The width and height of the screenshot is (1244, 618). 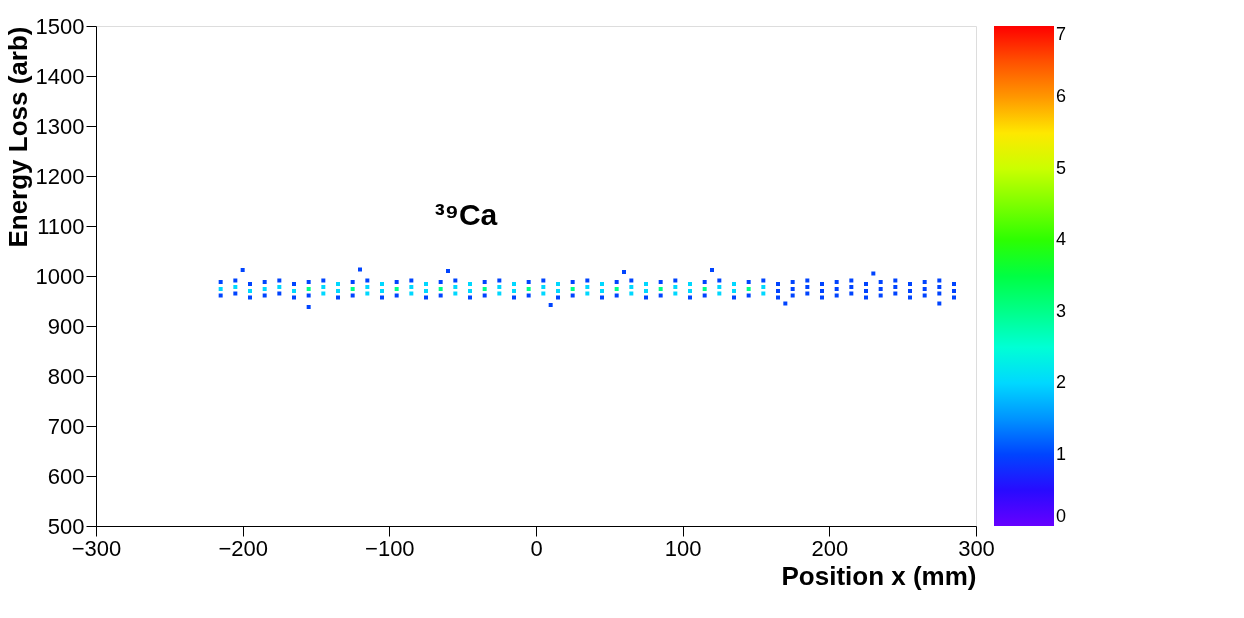 What do you see at coordinates (60, 26) in the screenshot?
I see `y-tick-label: 1500` at bounding box center [60, 26].